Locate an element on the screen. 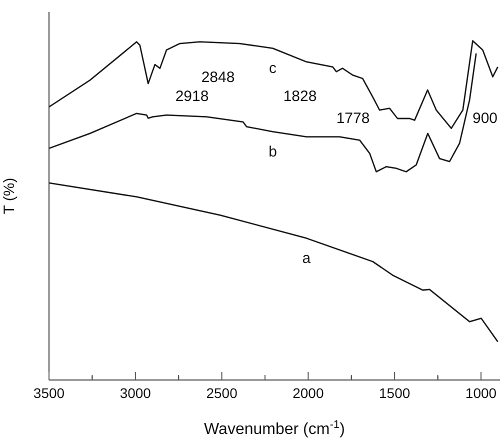  y-axis-title: T (%) is located at coordinates (9, 196).